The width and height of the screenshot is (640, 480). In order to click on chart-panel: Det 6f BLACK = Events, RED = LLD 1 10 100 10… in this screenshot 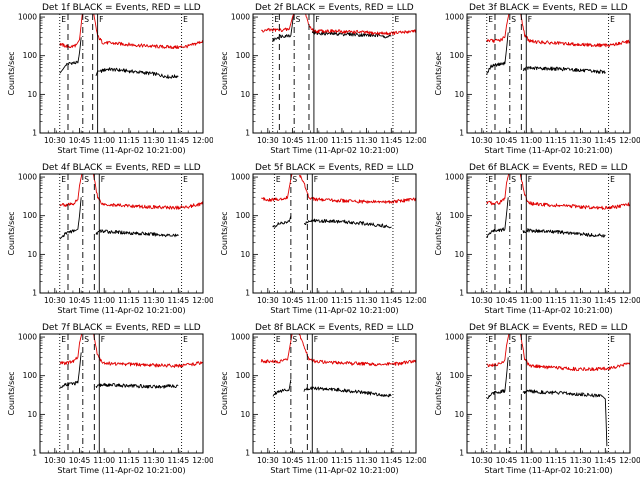, I will do `click(537, 239)`.